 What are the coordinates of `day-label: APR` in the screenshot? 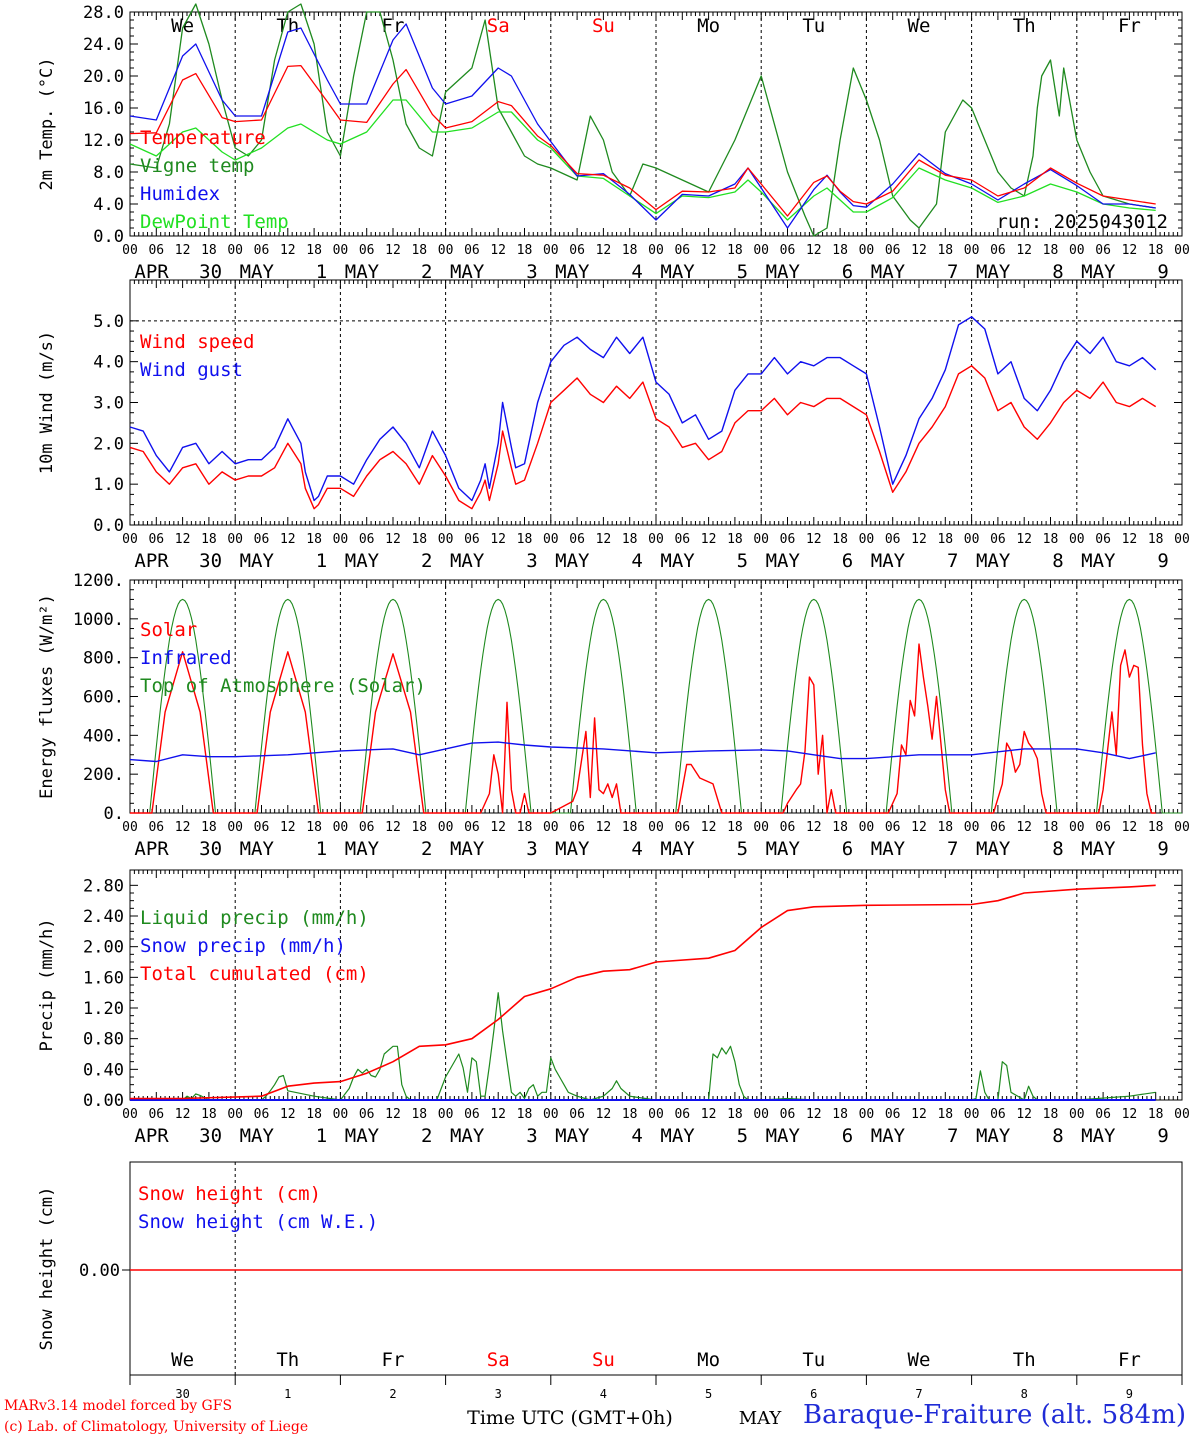 It's located at (151, 1136).